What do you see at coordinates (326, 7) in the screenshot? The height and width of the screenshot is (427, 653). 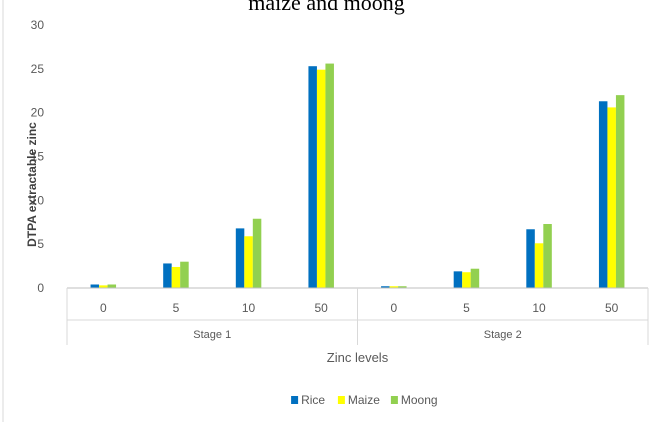 I see `chart-title: maize and moong` at bounding box center [326, 7].